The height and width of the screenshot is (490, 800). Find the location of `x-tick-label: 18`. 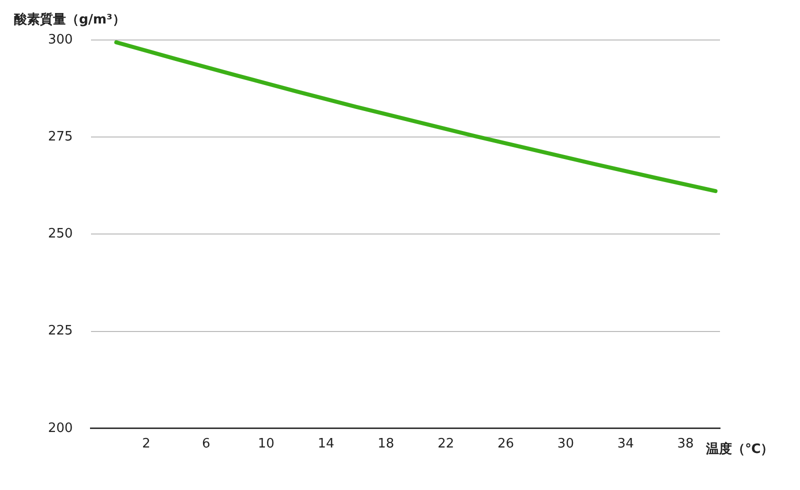

x-tick-label: 18 is located at coordinates (386, 444).